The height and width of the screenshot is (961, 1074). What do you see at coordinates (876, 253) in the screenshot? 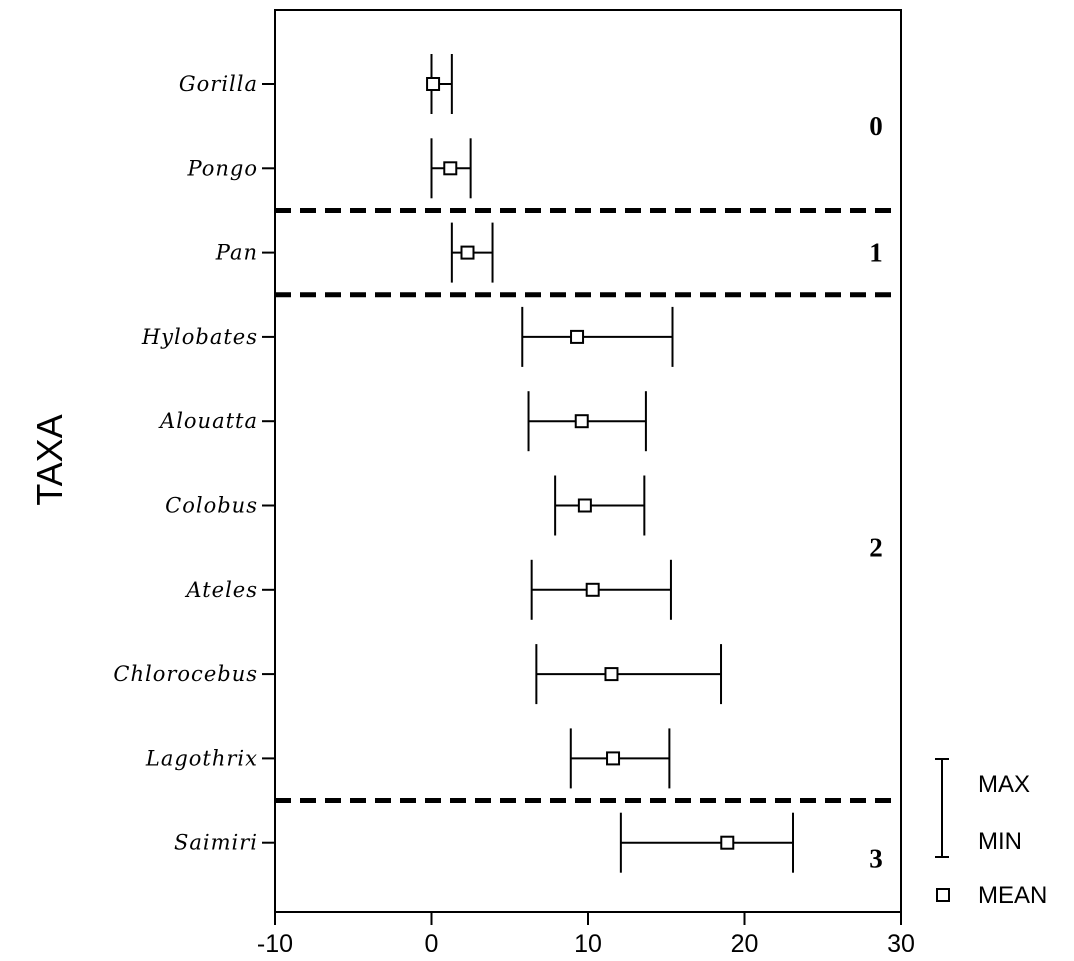
I see `group-label: 1` at bounding box center [876, 253].